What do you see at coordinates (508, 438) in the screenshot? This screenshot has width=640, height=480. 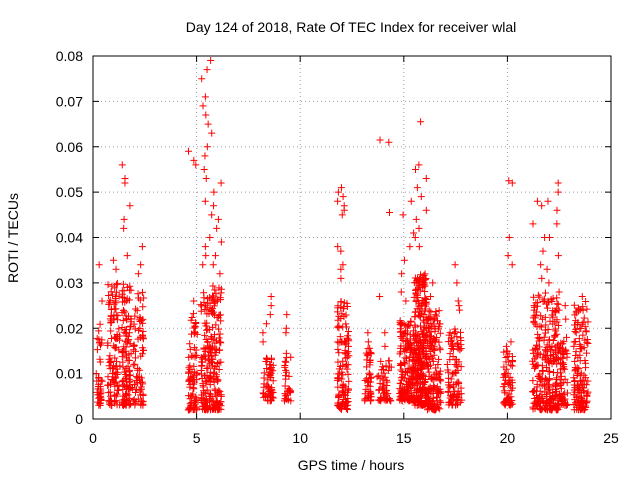 I see `x-tick-label: 20` at bounding box center [508, 438].